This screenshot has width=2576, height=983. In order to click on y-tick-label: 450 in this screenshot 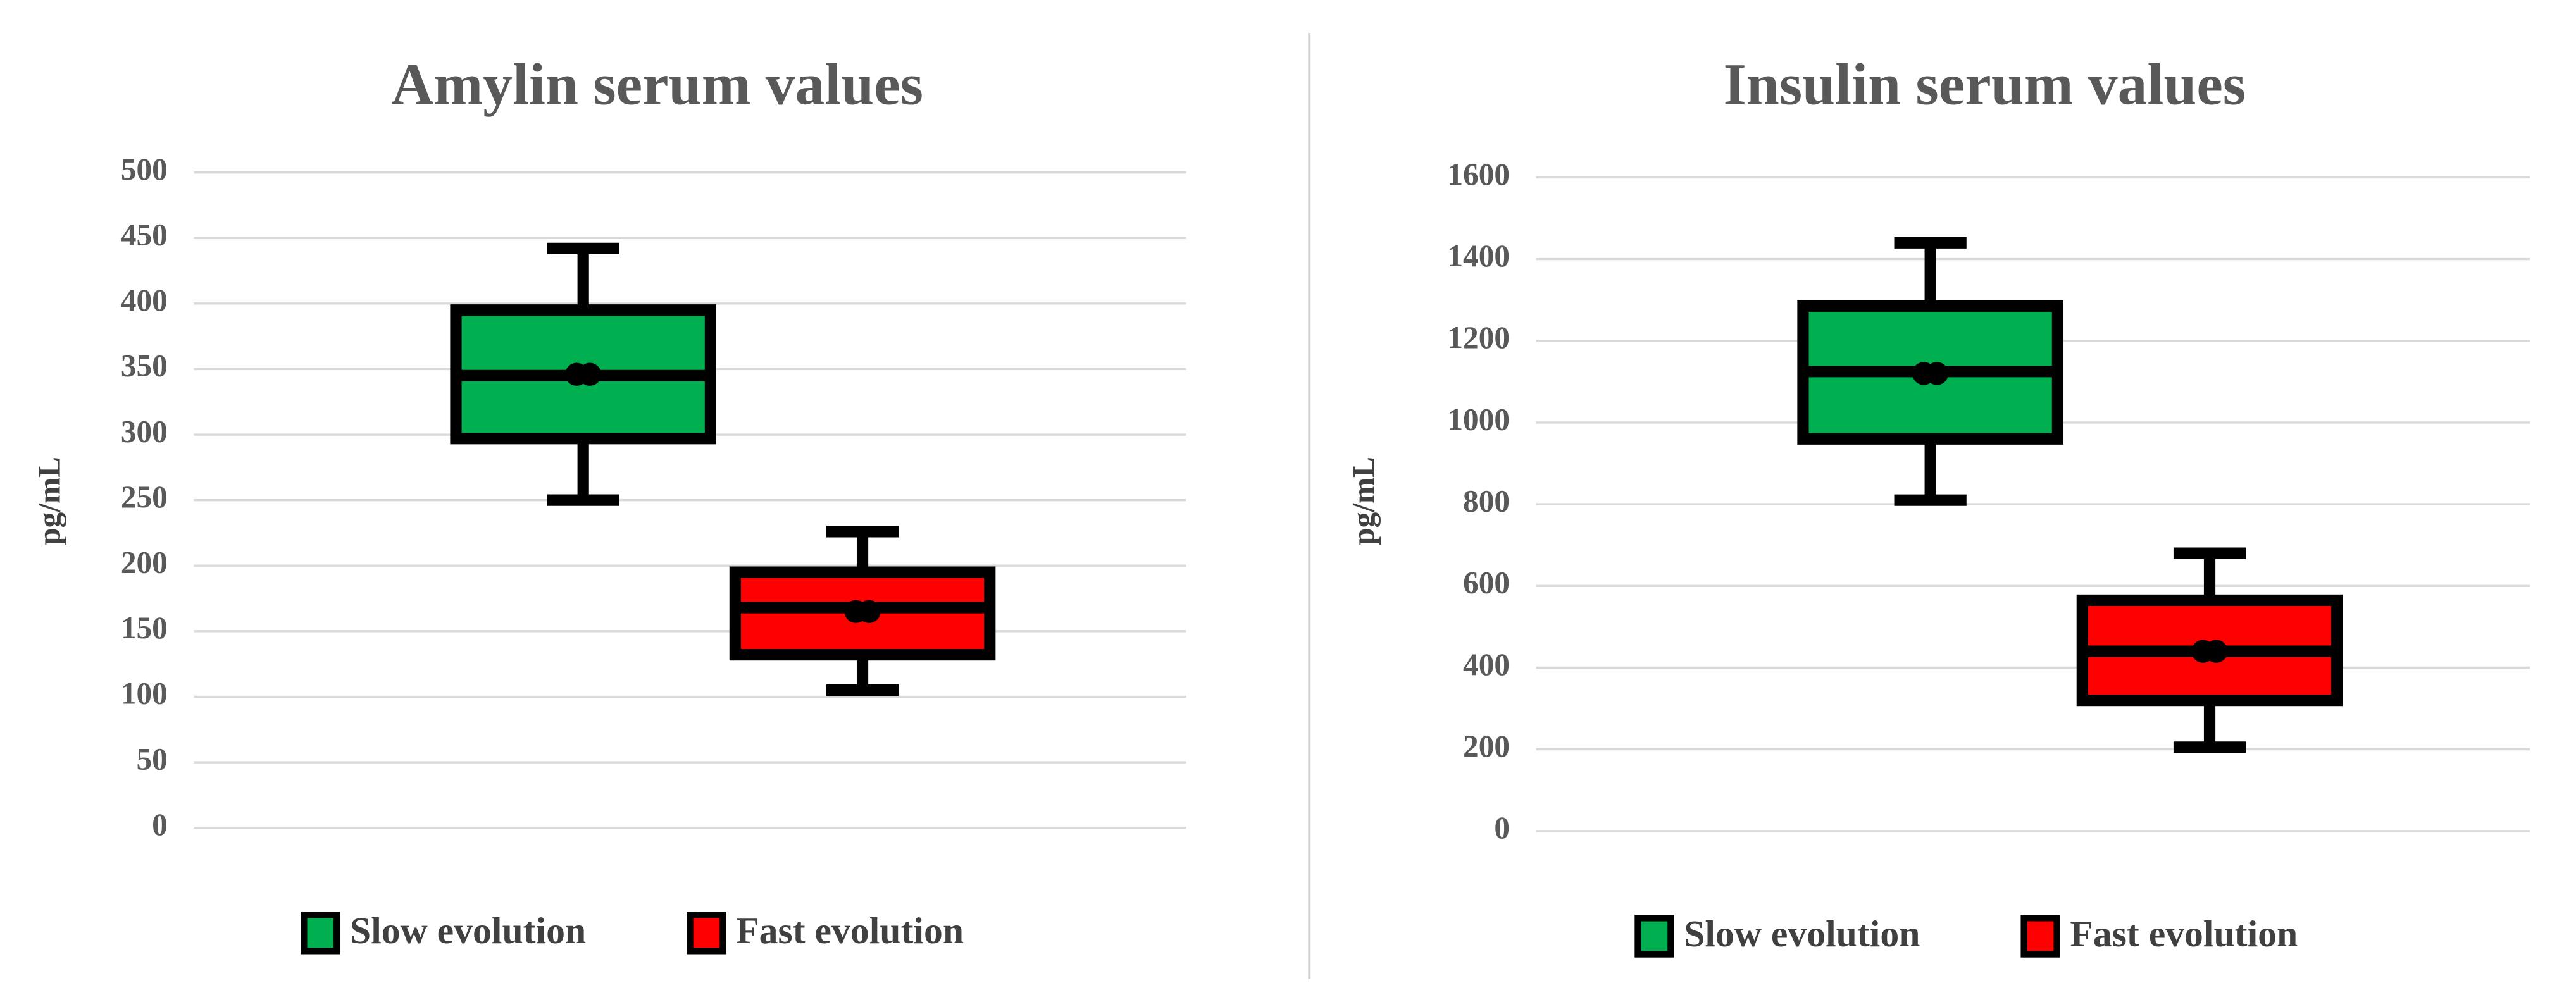, I will do `click(144, 235)`.